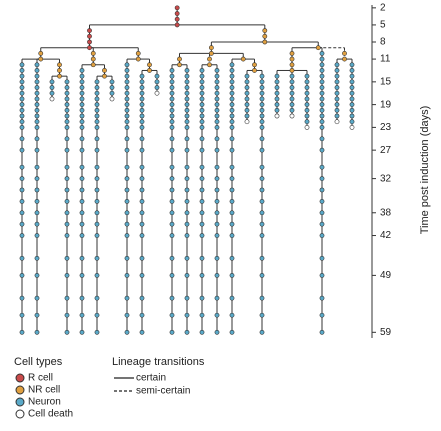  Describe the element at coordinates (352, 127) in the screenshot. I see `death-dot` at that location.